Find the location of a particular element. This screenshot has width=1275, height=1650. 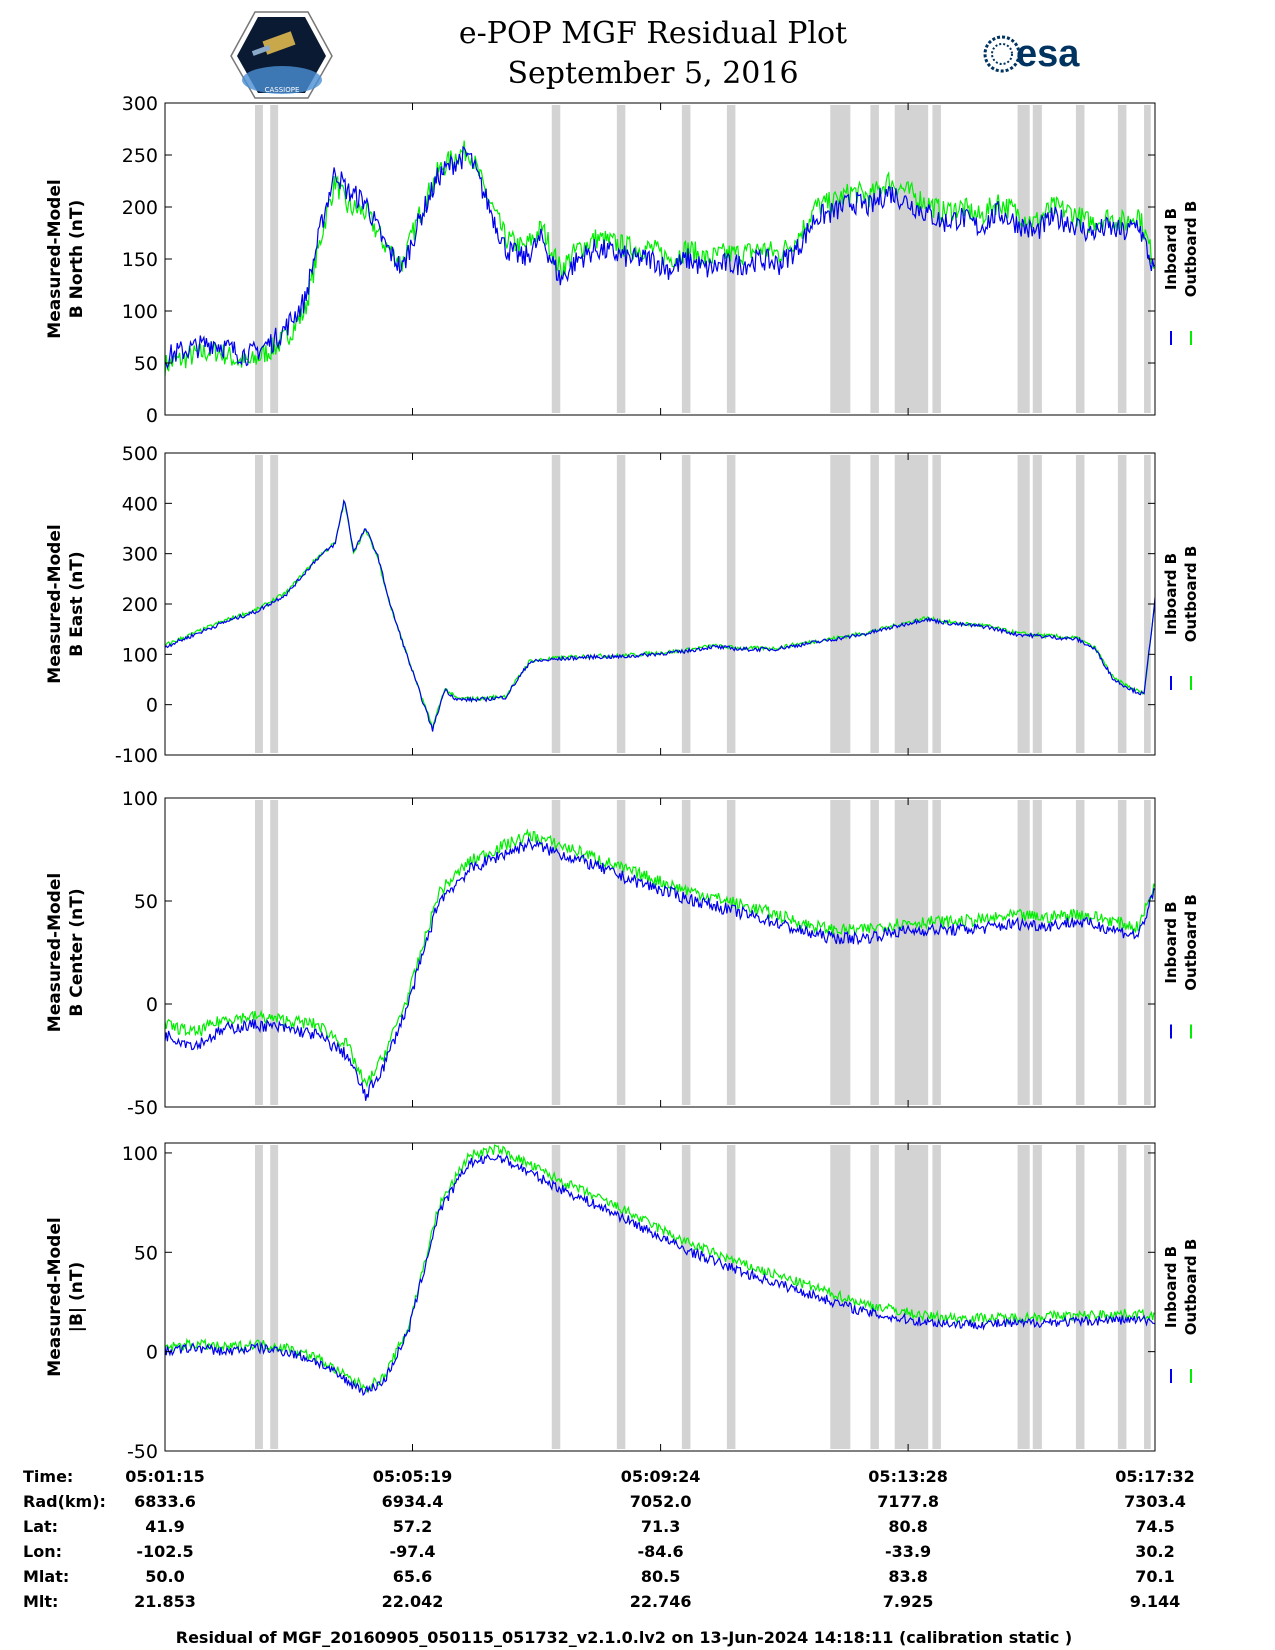

y-tick-label: -100 is located at coordinates (136, 756).